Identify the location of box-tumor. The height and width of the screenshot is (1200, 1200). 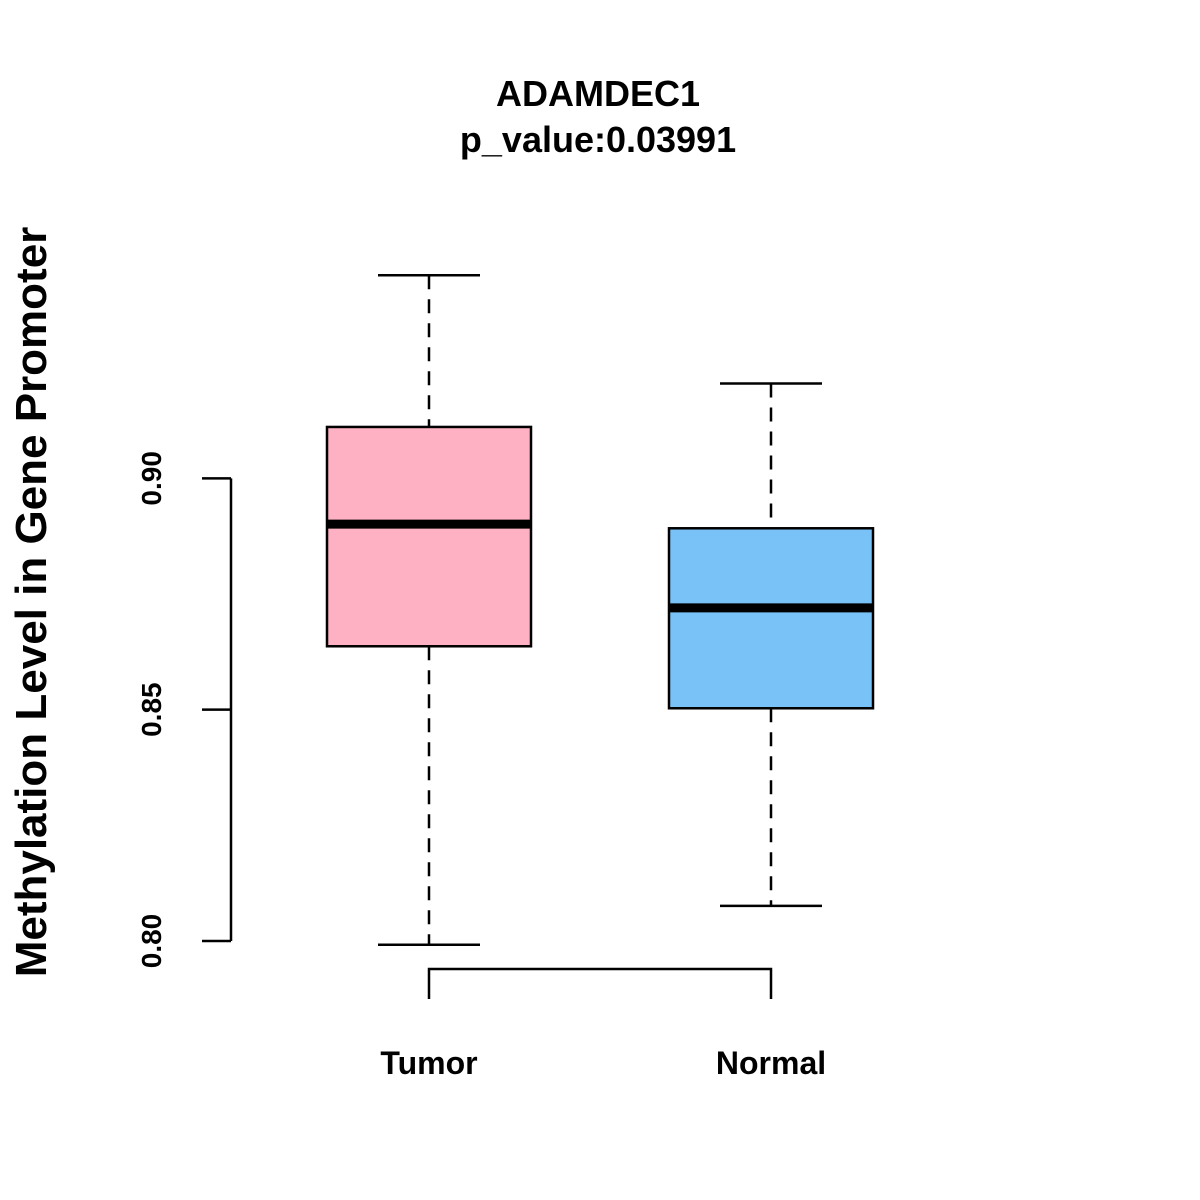
(429, 609).